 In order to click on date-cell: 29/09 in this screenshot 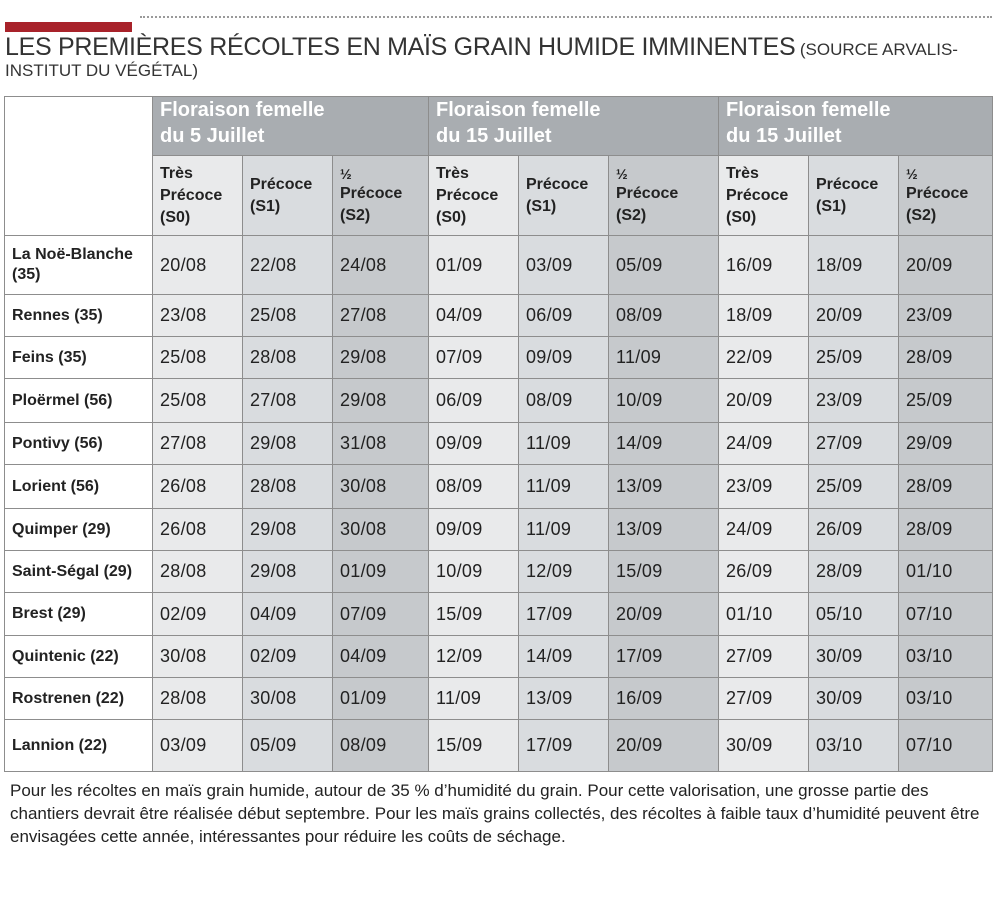, I will do `click(945, 443)`.